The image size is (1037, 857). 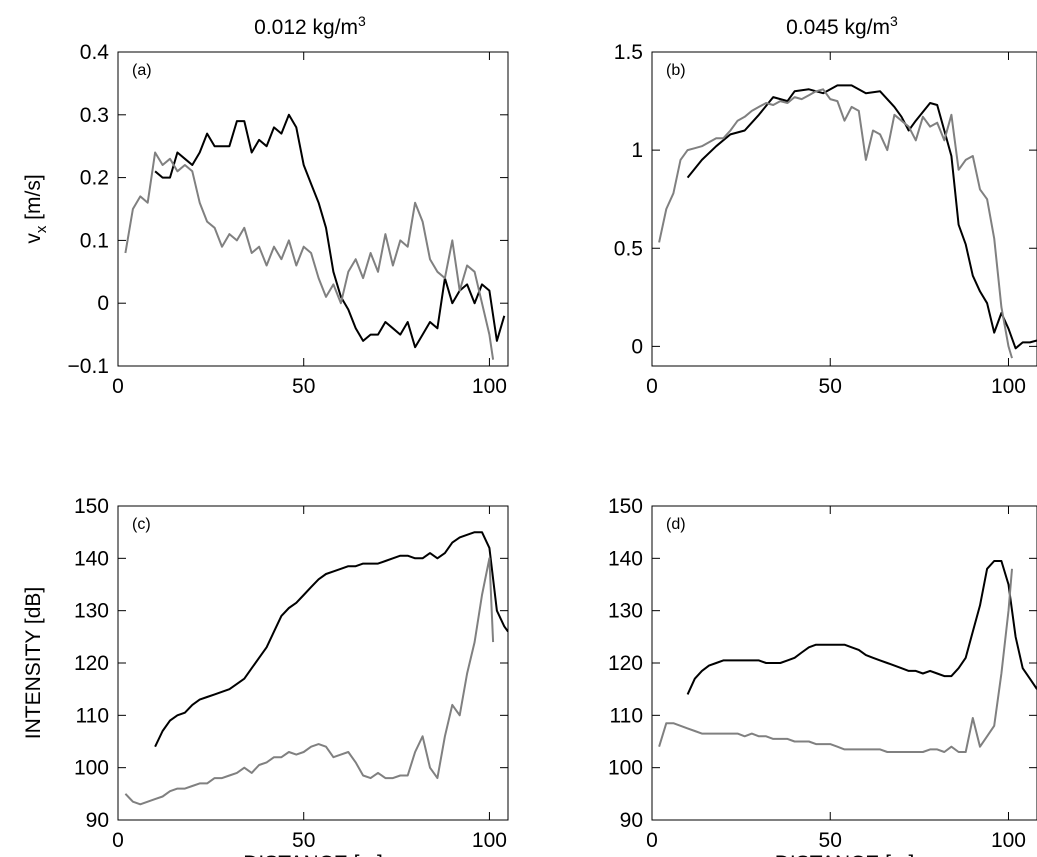 What do you see at coordinates (637, 150) in the screenshot?
I see `ytick-label: 1` at bounding box center [637, 150].